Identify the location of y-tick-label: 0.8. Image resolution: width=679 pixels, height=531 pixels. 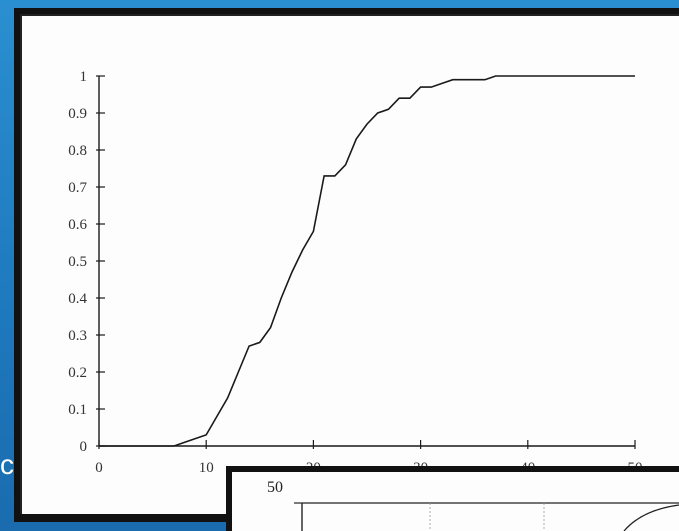
(77, 151).